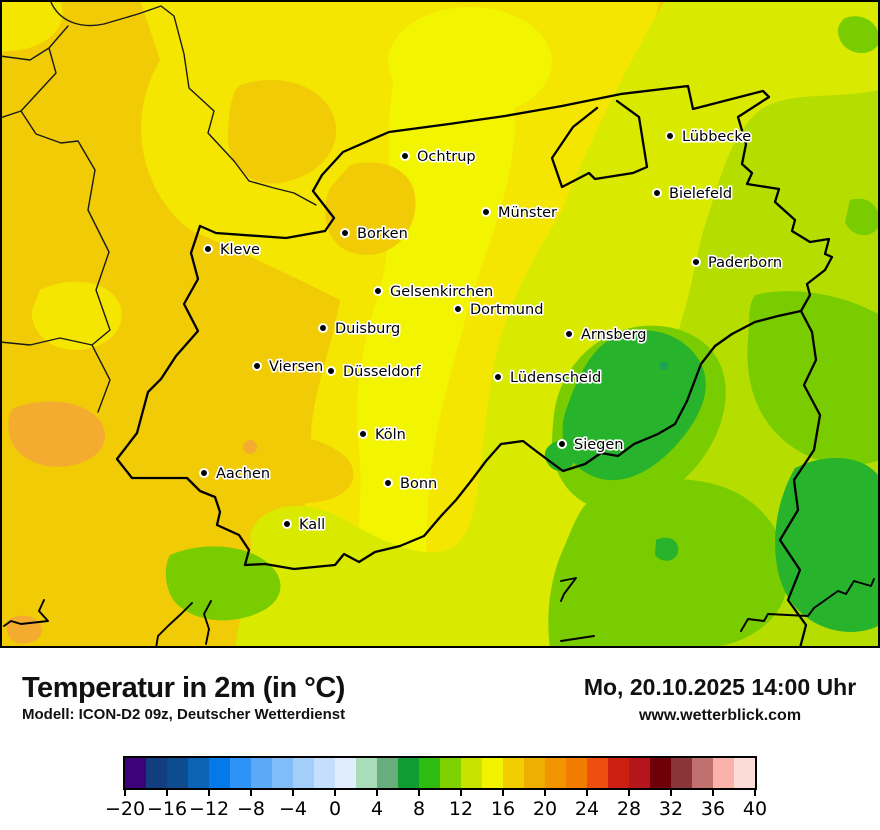  Describe the element at coordinates (388, 483) in the screenshot. I see `city-dot-bonn` at that location.